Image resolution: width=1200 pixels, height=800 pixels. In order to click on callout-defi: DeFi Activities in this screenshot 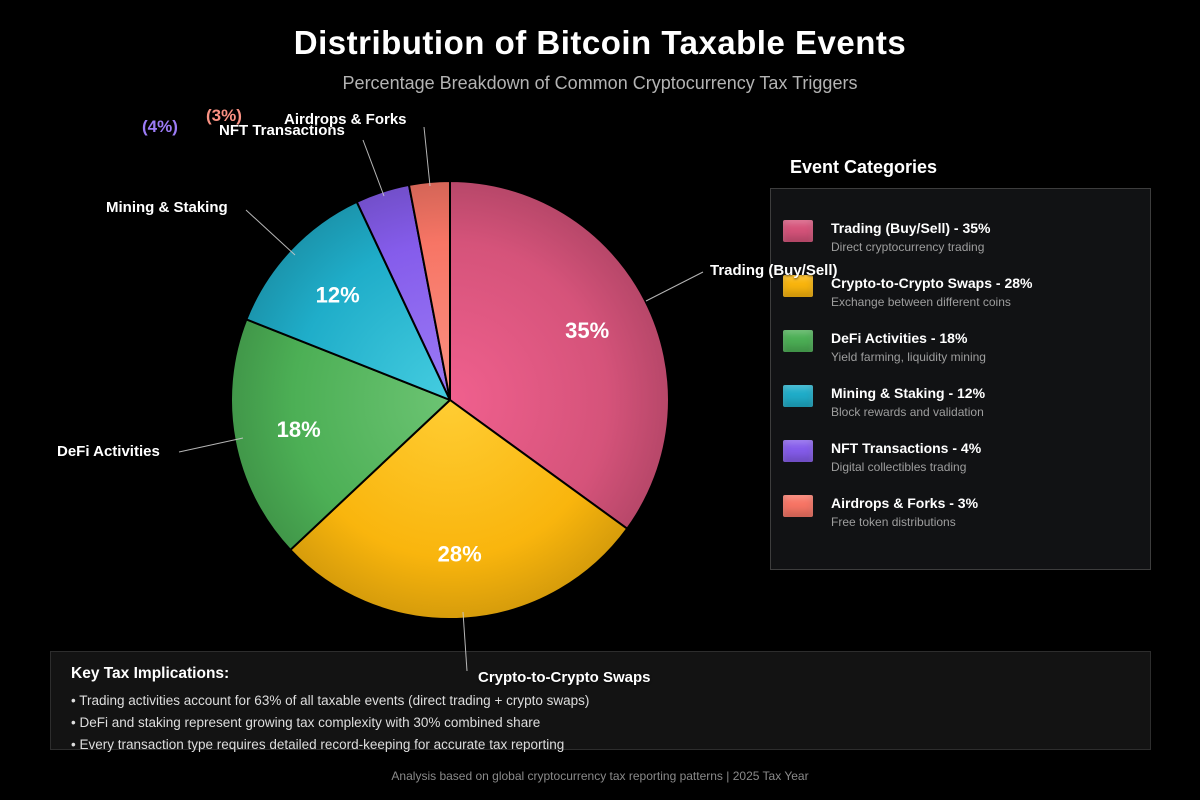, I will do `click(108, 451)`.